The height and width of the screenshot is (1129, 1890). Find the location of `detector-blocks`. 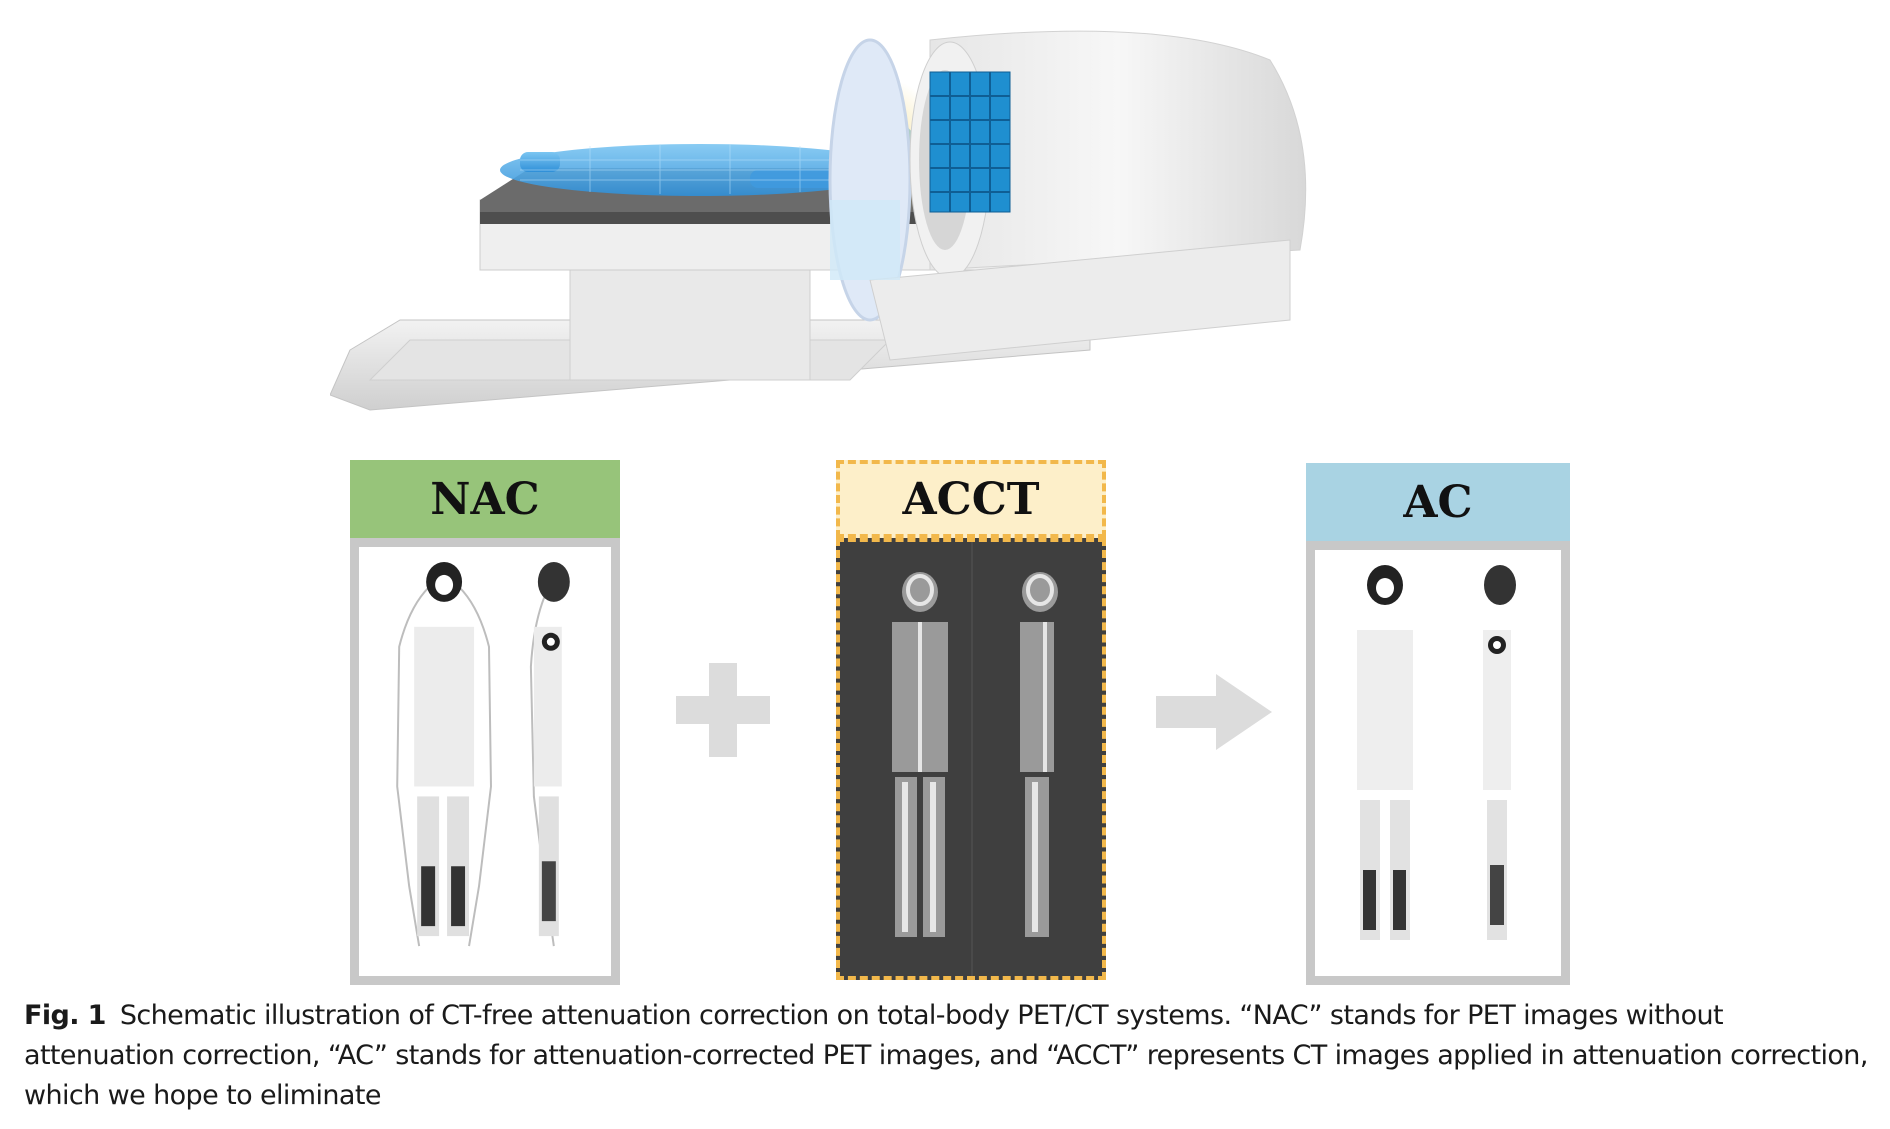

detector-blocks is located at coordinates (970, 142).